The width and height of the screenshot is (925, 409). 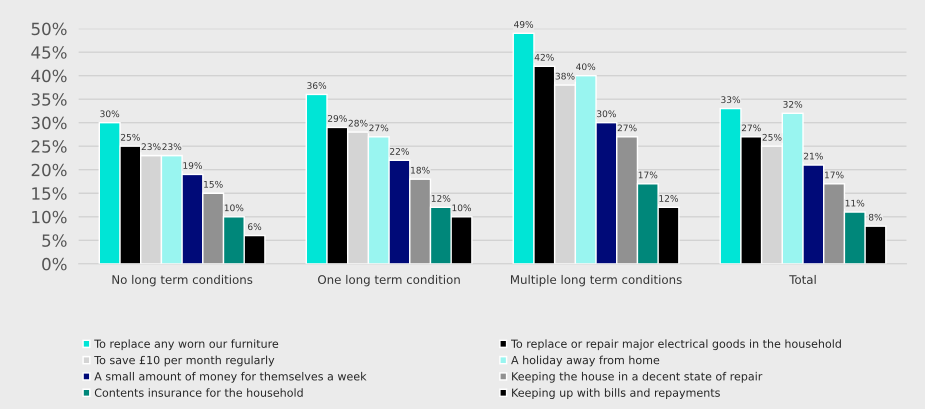 What do you see at coordinates (184, 361) in the screenshot?
I see `legend-label: To save £10 per month regularly` at bounding box center [184, 361].